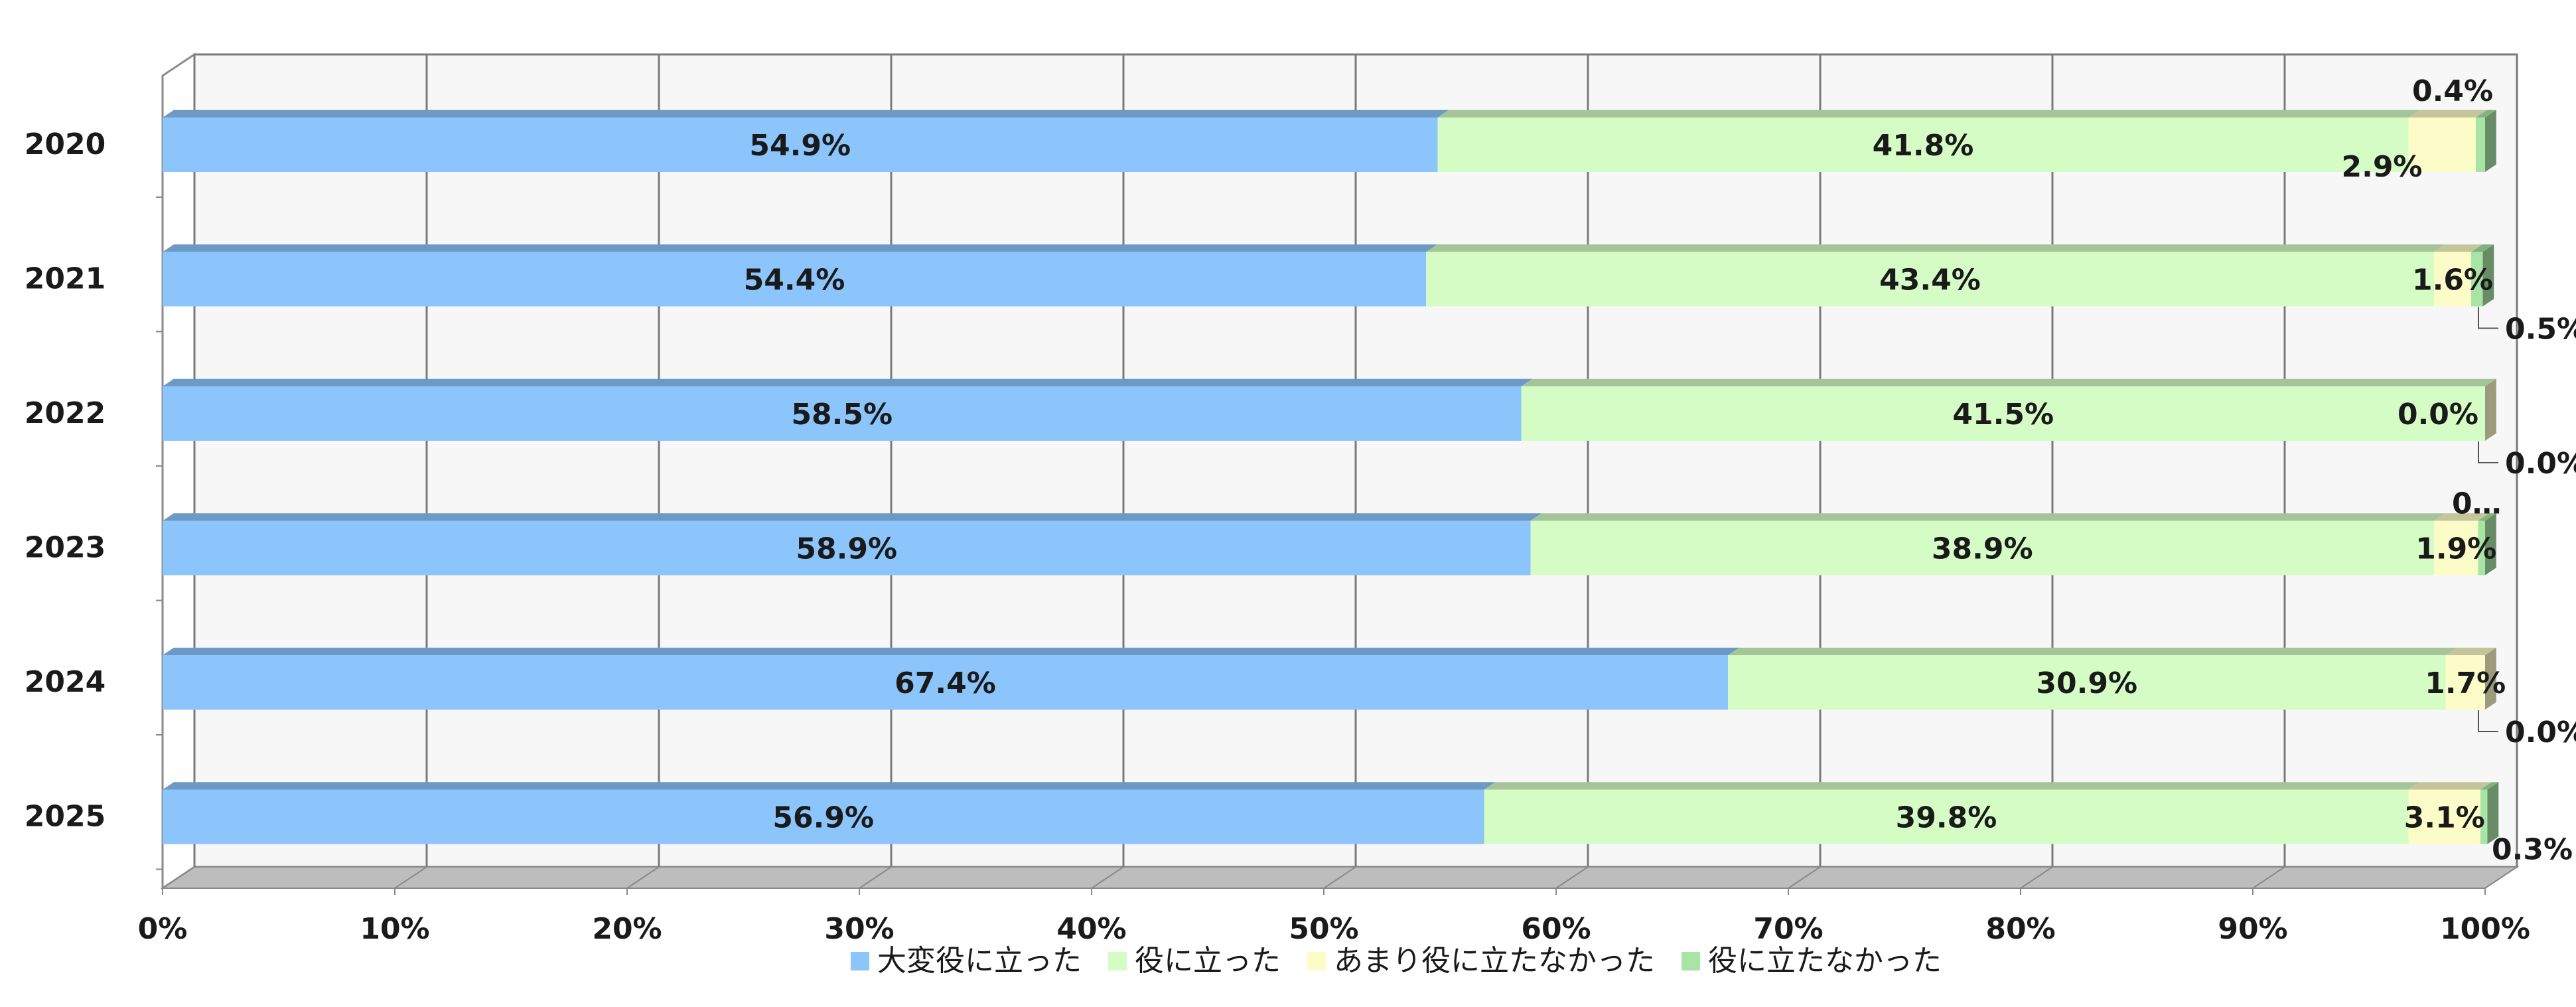 The width and height of the screenshot is (2576, 1007). I want to click on data-label: 43.4%, so click(1930, 280).